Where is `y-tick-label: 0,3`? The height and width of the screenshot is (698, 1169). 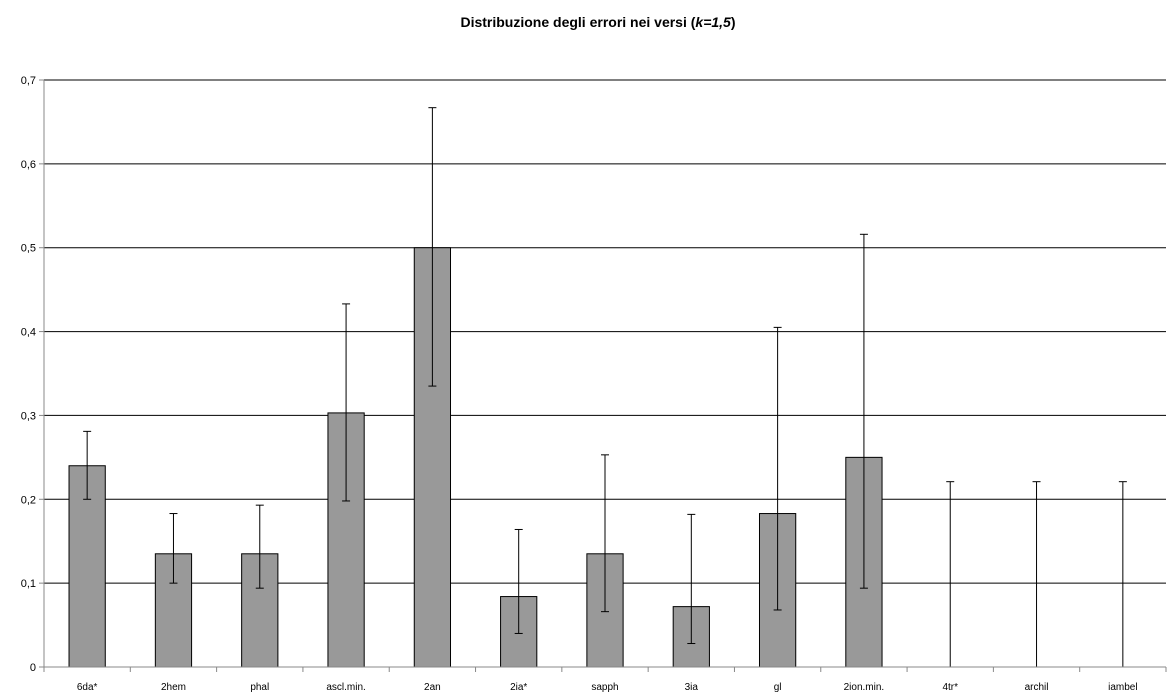
y-tick-label: 0,3 is located at coordinates (28, 416).